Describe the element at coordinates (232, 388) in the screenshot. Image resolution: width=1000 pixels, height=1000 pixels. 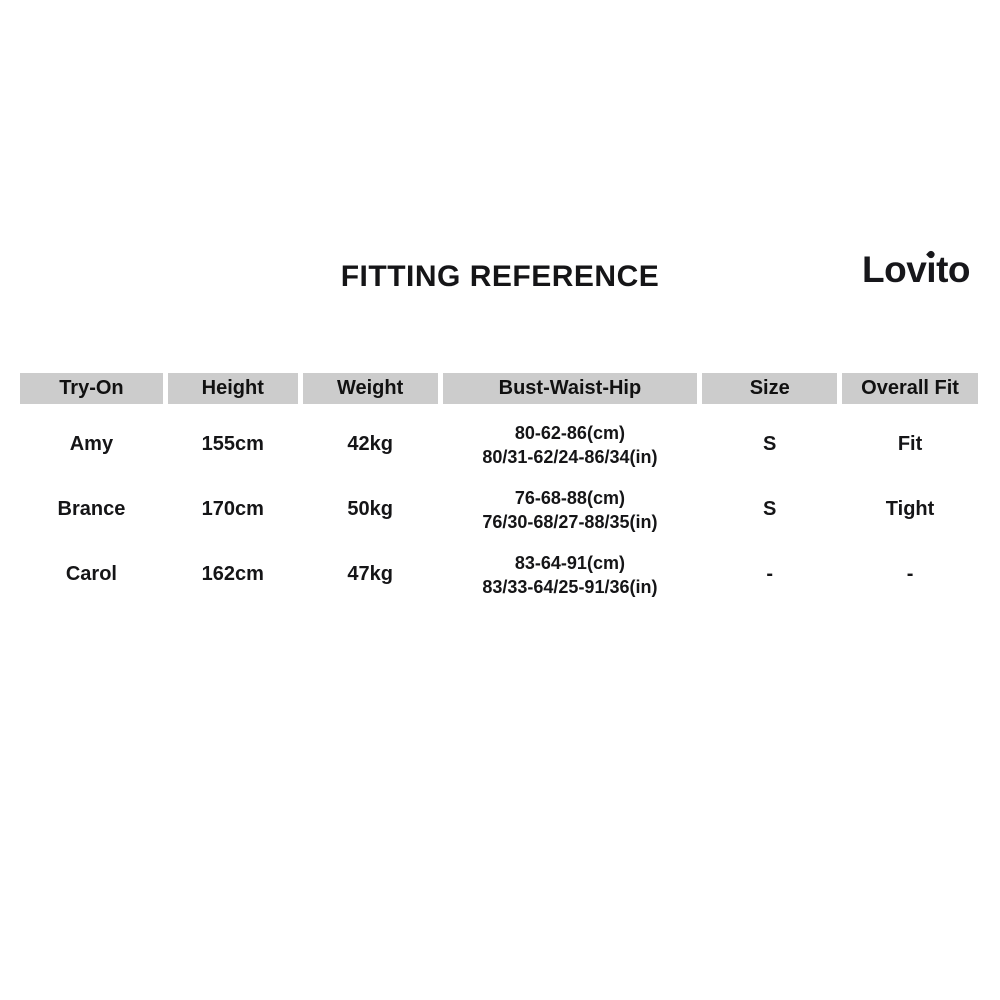
I see `column-header-height: Height` at that location.